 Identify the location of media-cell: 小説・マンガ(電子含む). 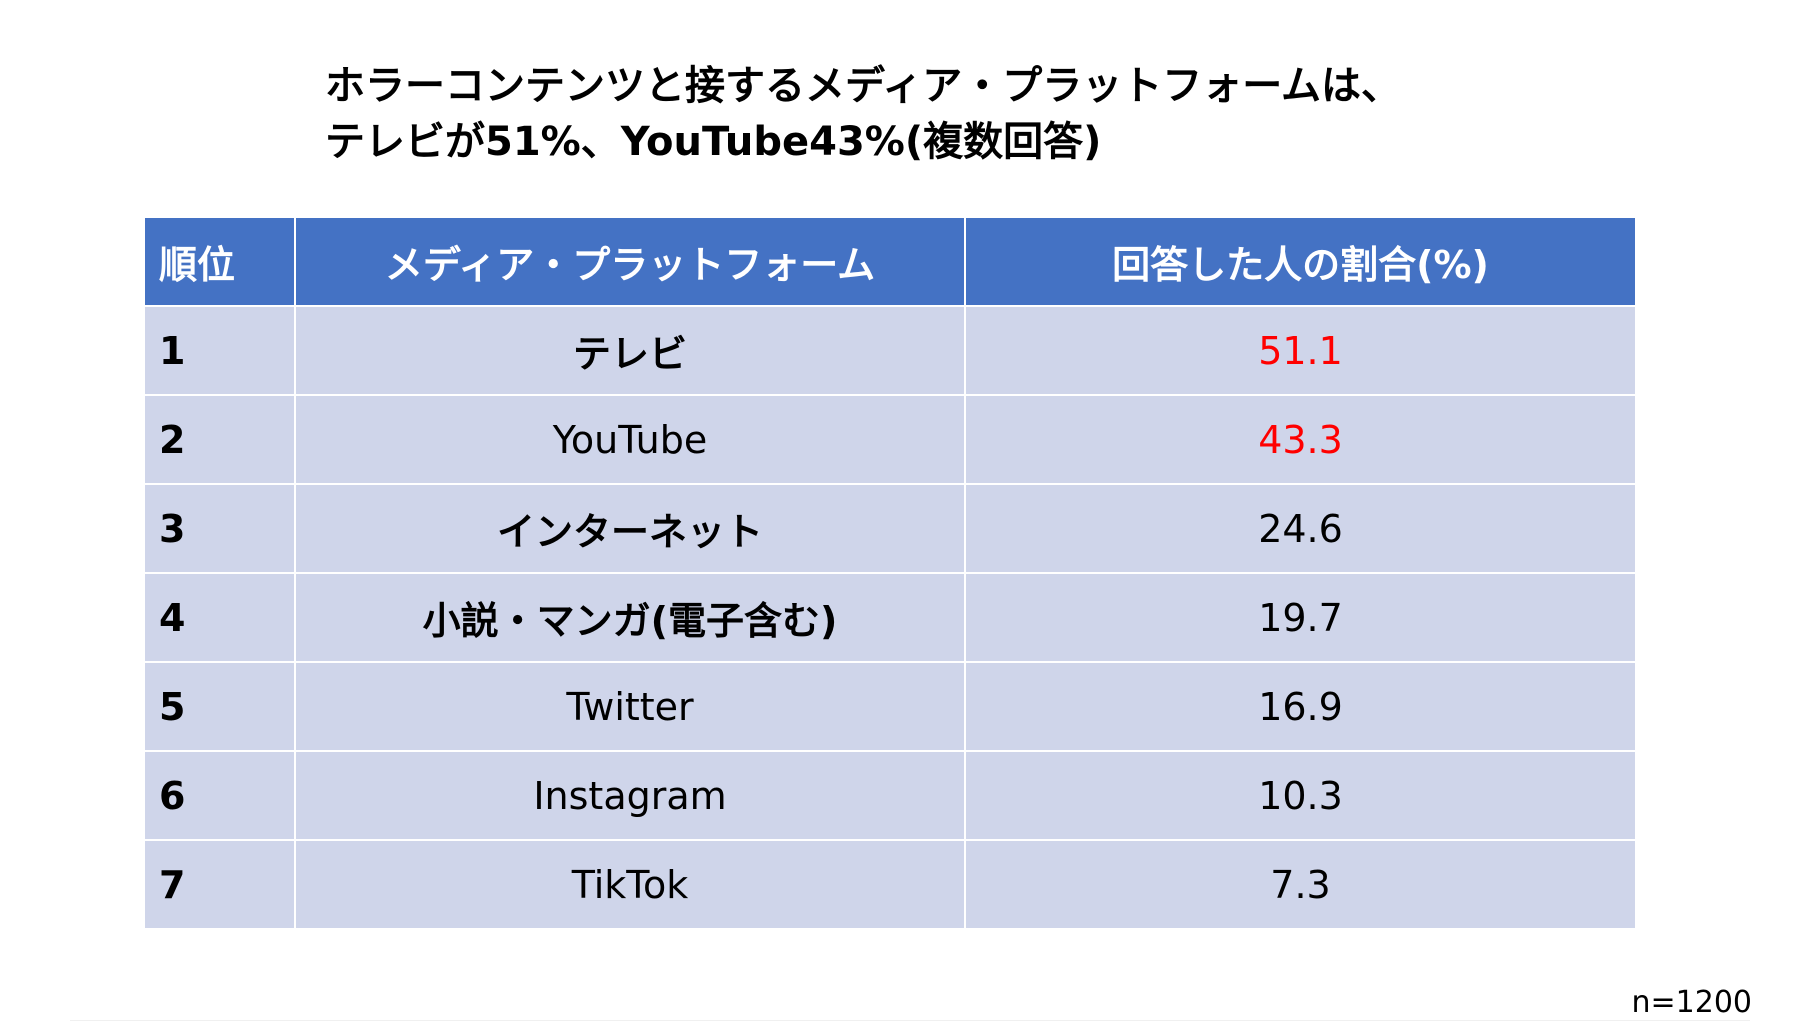
(630, 617).